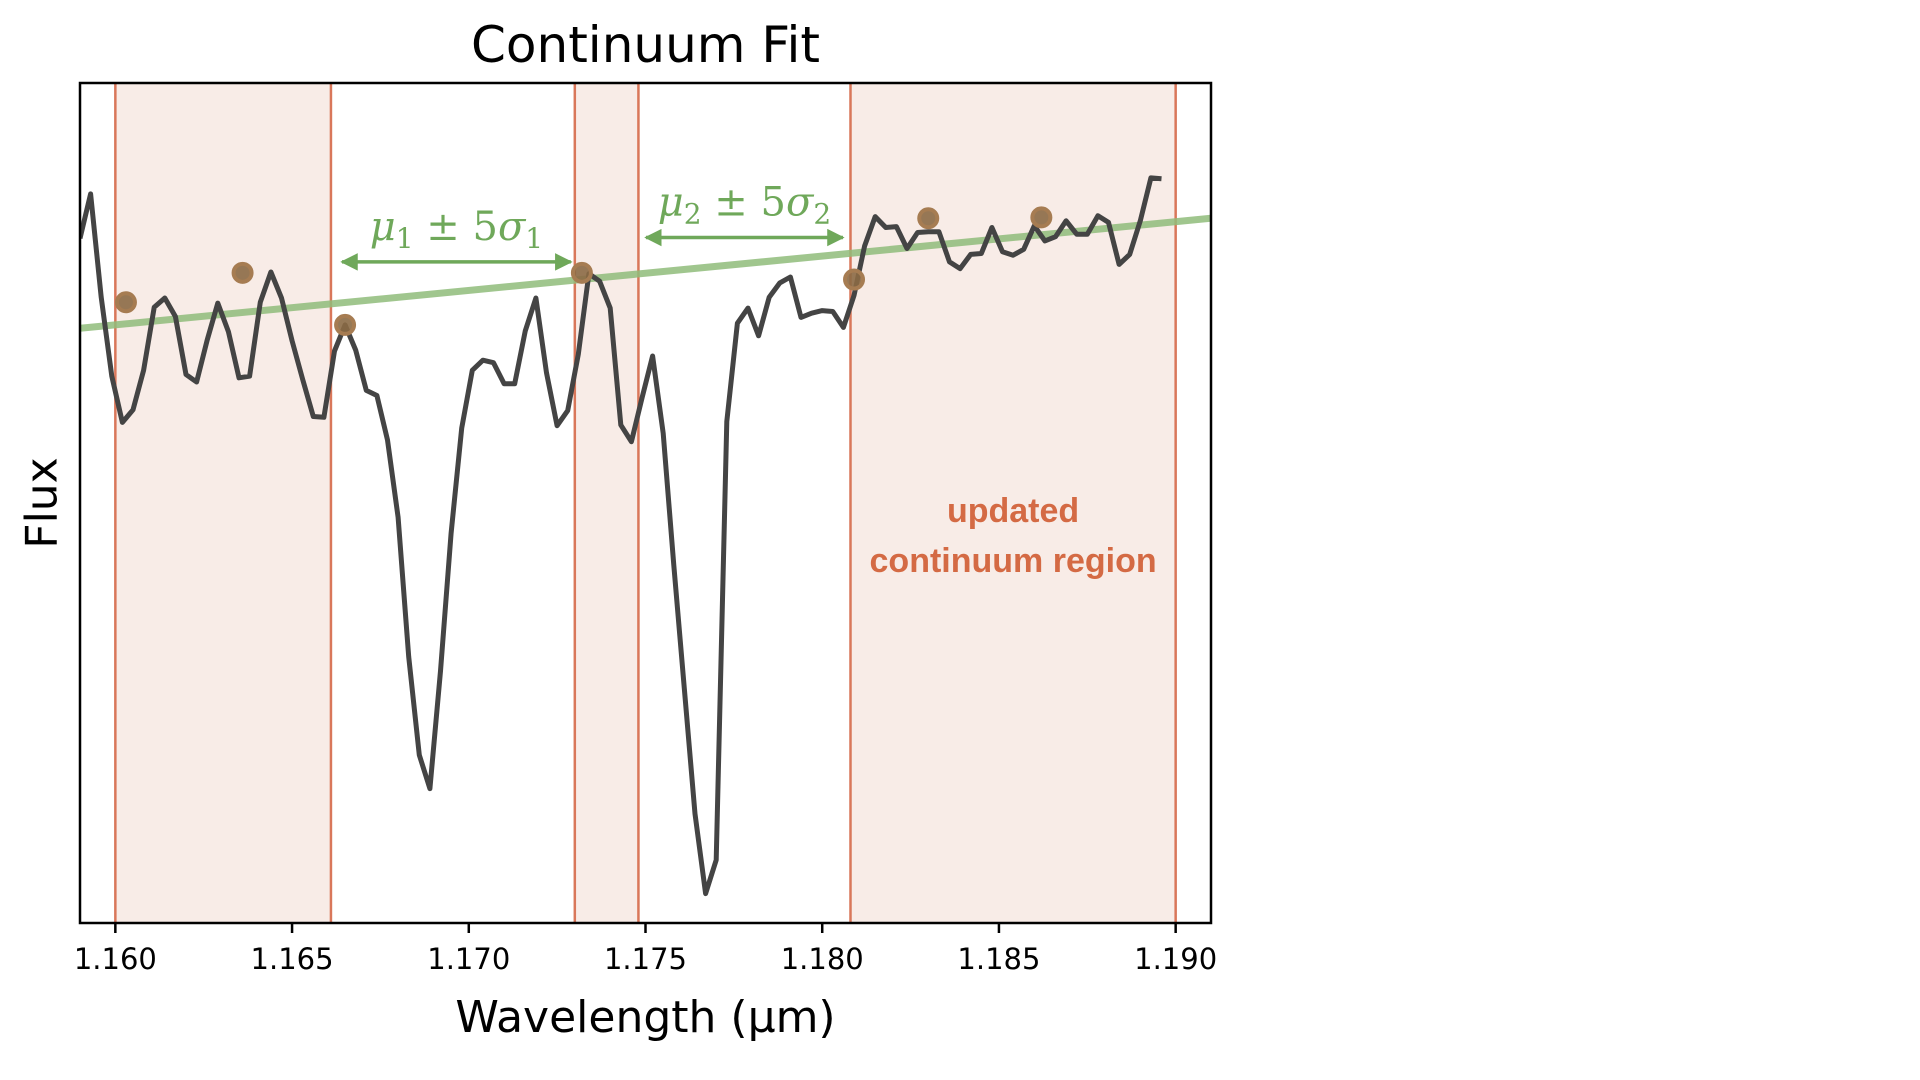  I want to click on fit-line-layer, so click(645, 273).